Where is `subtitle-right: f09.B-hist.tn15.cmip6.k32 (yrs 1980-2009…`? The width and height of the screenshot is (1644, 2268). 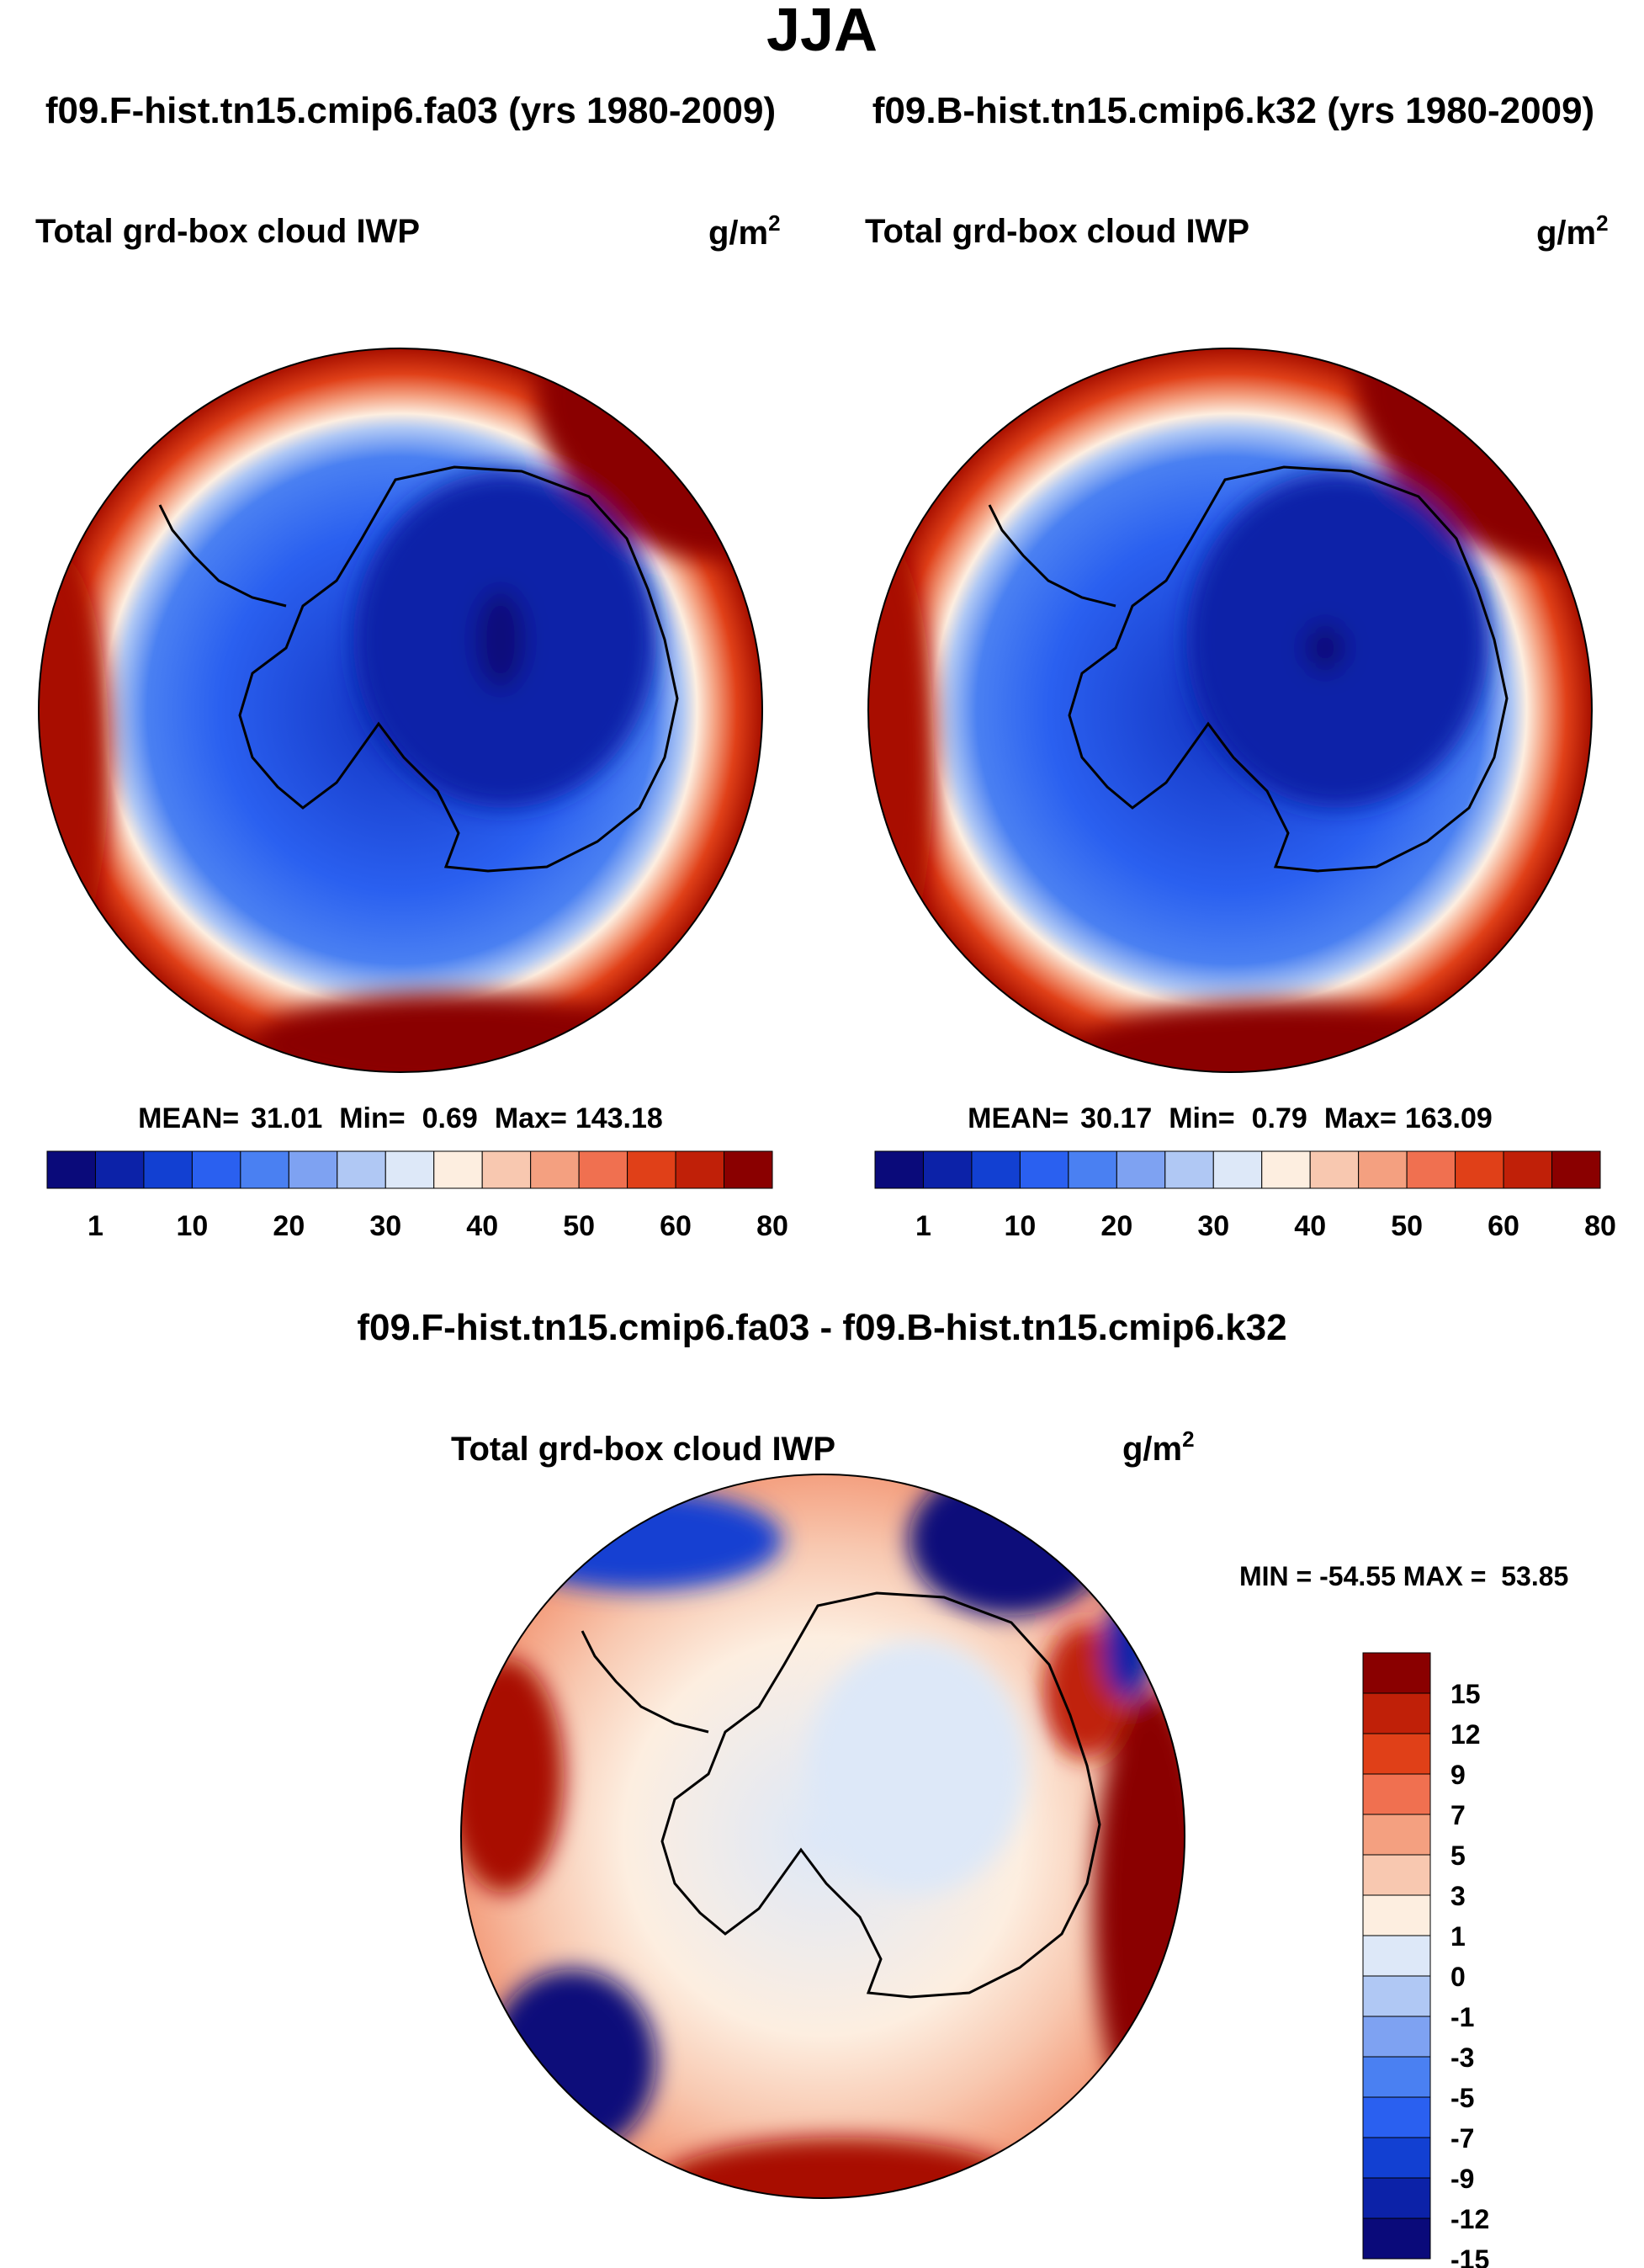 subtitle-right: f09.B-hist.tn15.cmip6.k32 (yrs 1980-2009… is located at coordinates (1233, 110).